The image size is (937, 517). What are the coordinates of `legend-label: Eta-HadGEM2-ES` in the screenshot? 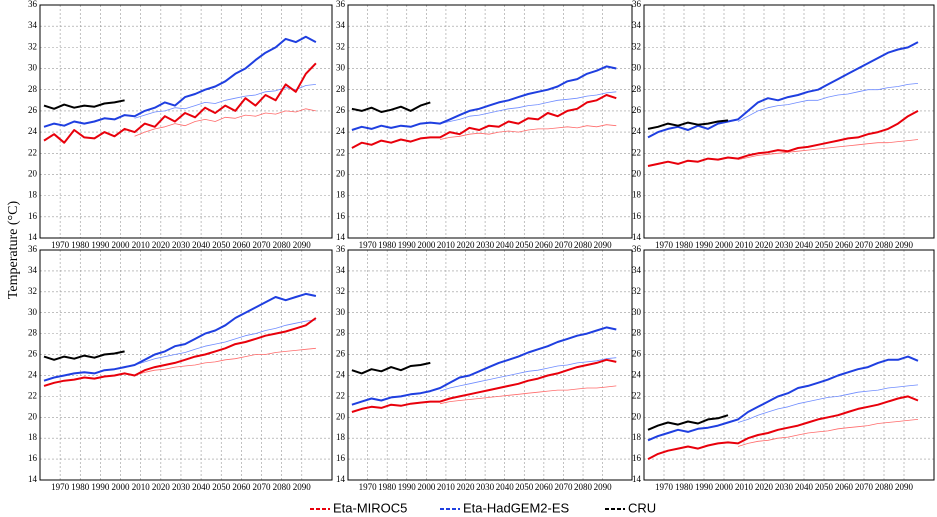 It's located at (516, 507).